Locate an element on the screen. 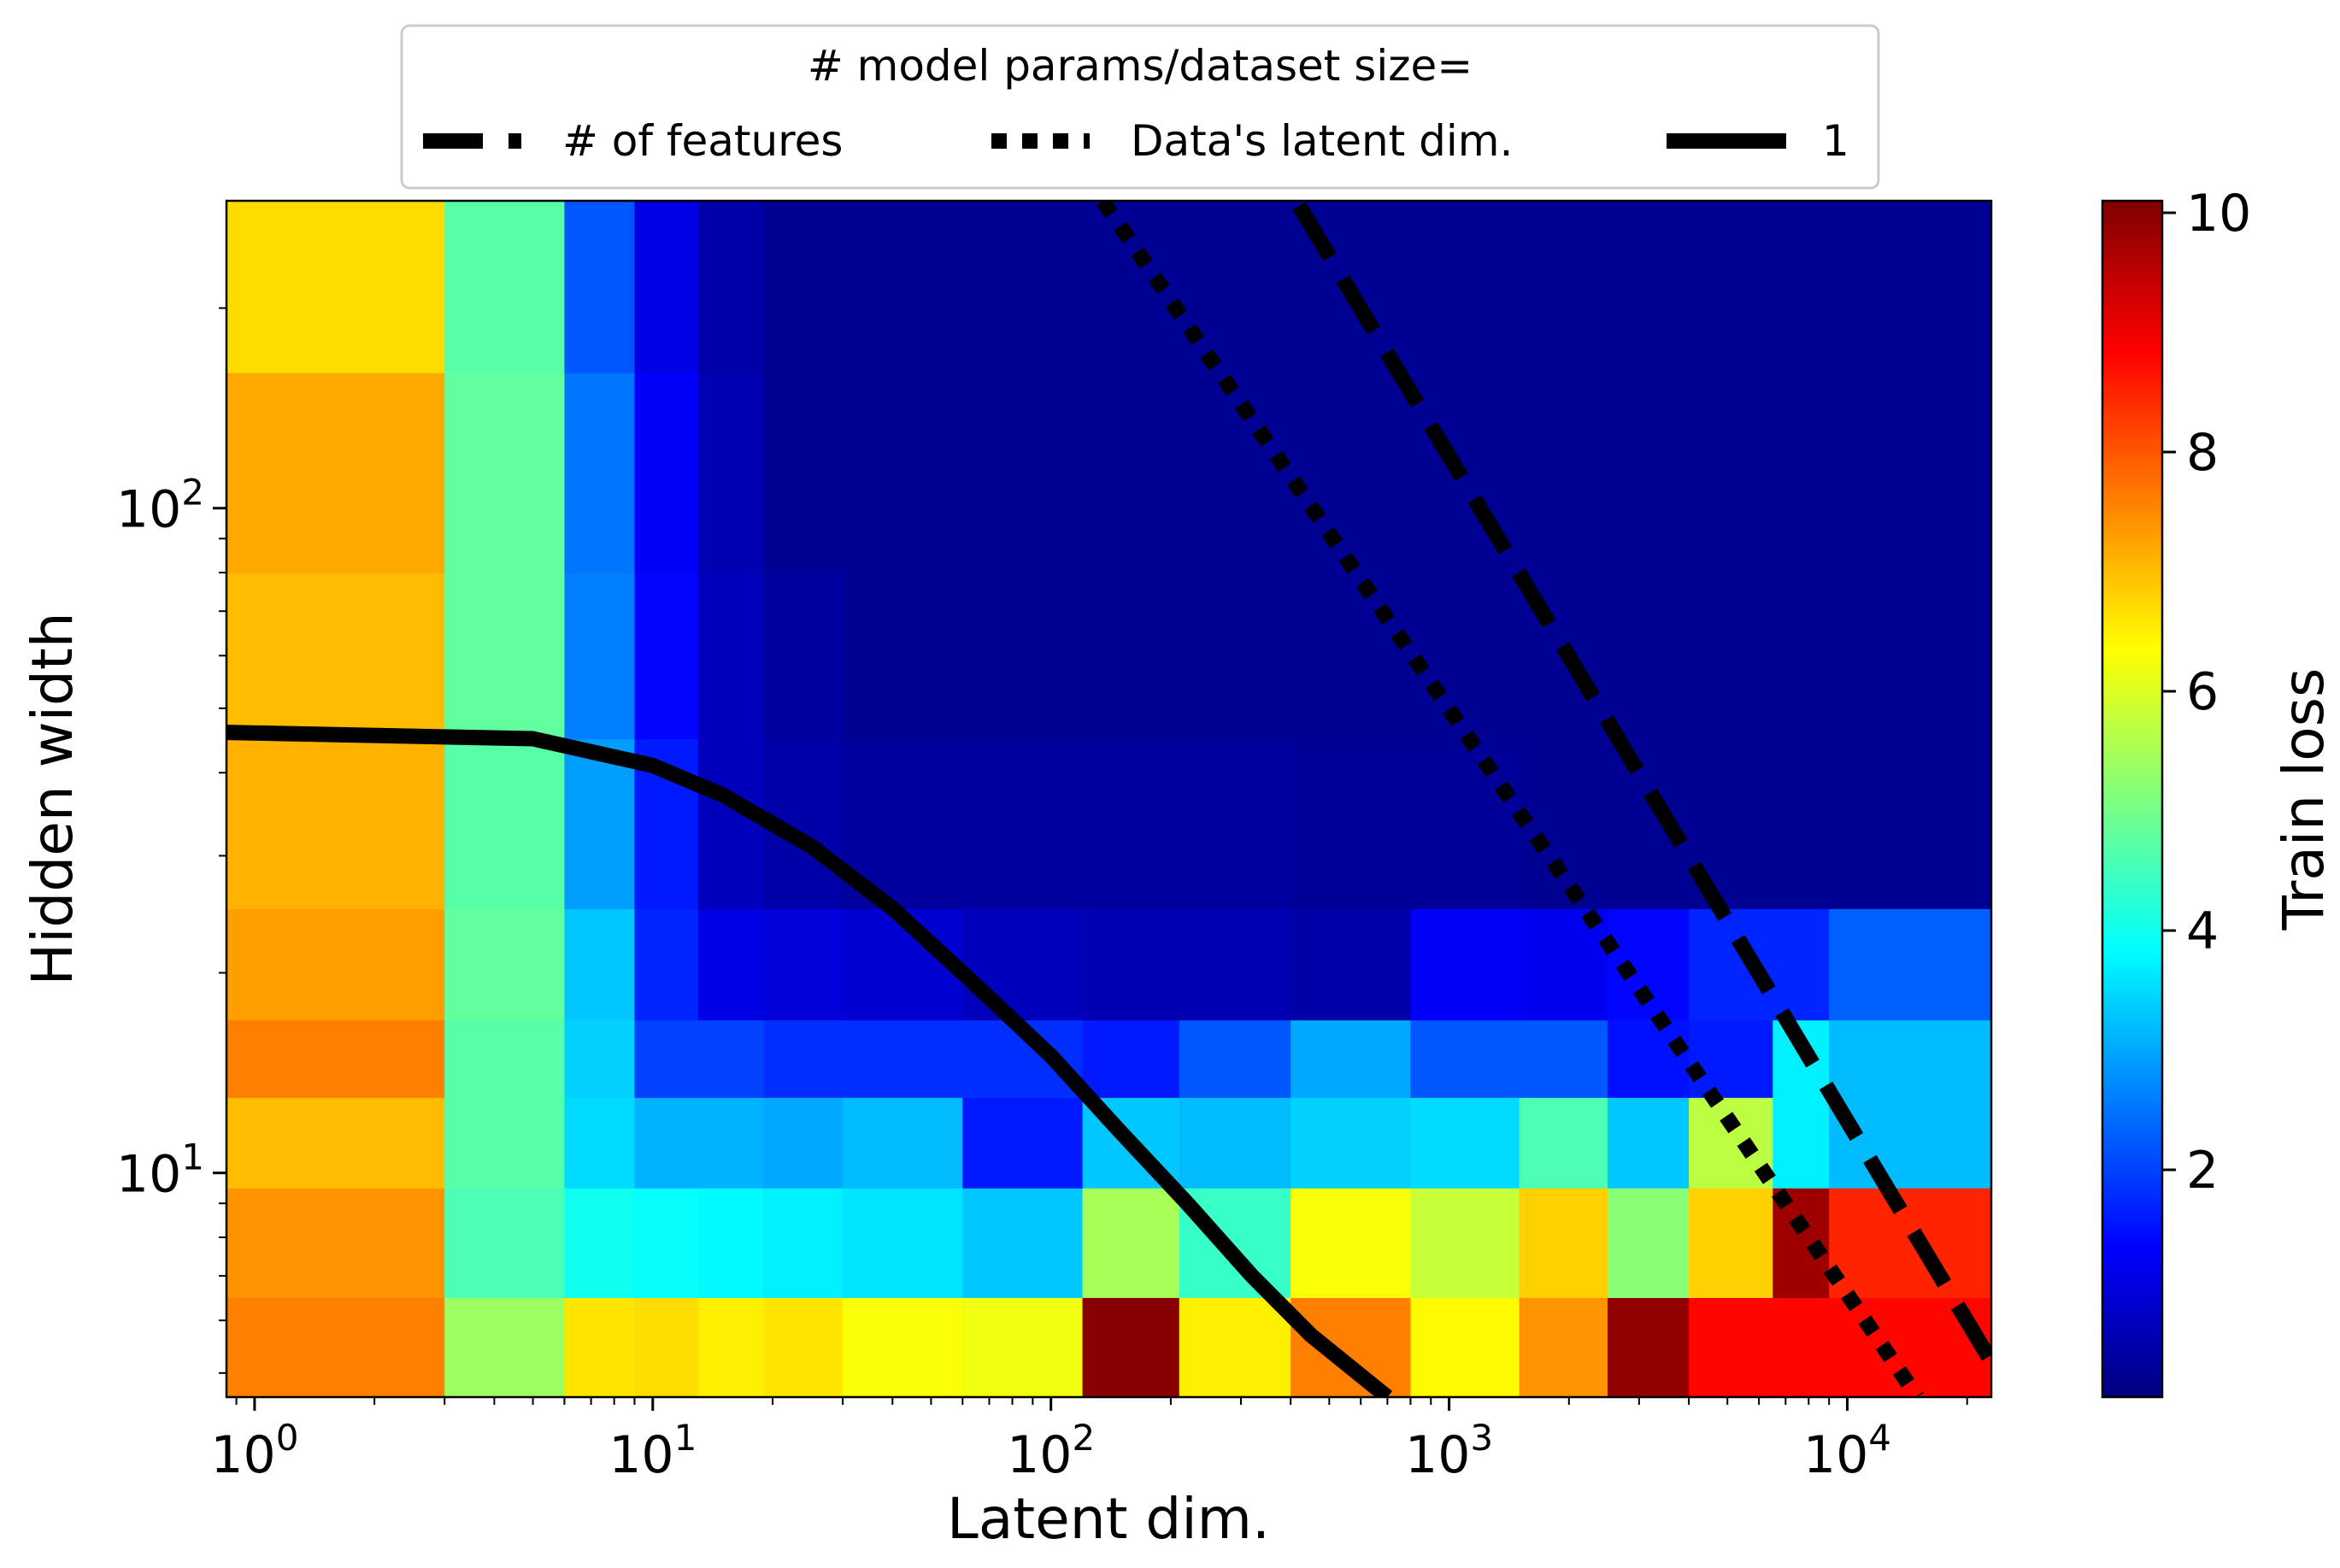 The width and height of the screenshot is (2340, 1568). colorbar-tick-label: 2 is located at coordinates (2202, 1171).